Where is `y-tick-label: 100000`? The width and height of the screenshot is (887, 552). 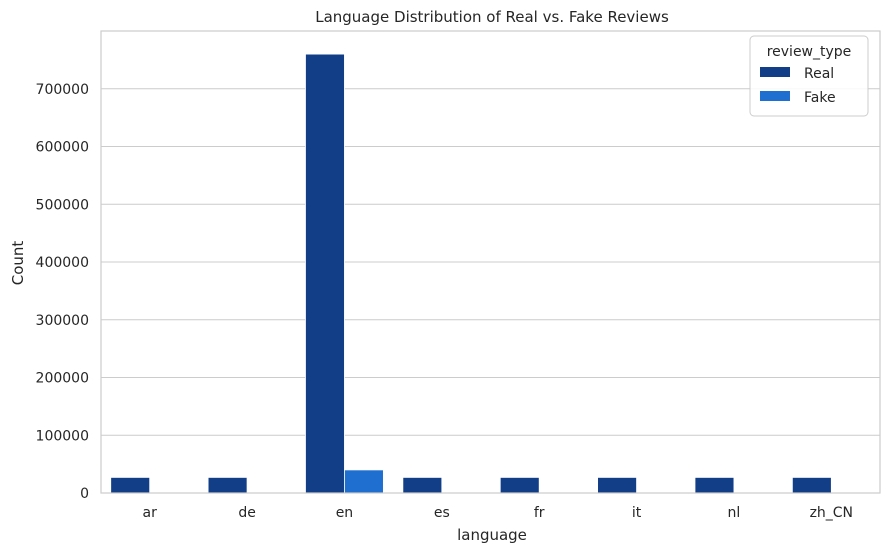 y-tick-label: 100000 is located at coordinates (62, 436).